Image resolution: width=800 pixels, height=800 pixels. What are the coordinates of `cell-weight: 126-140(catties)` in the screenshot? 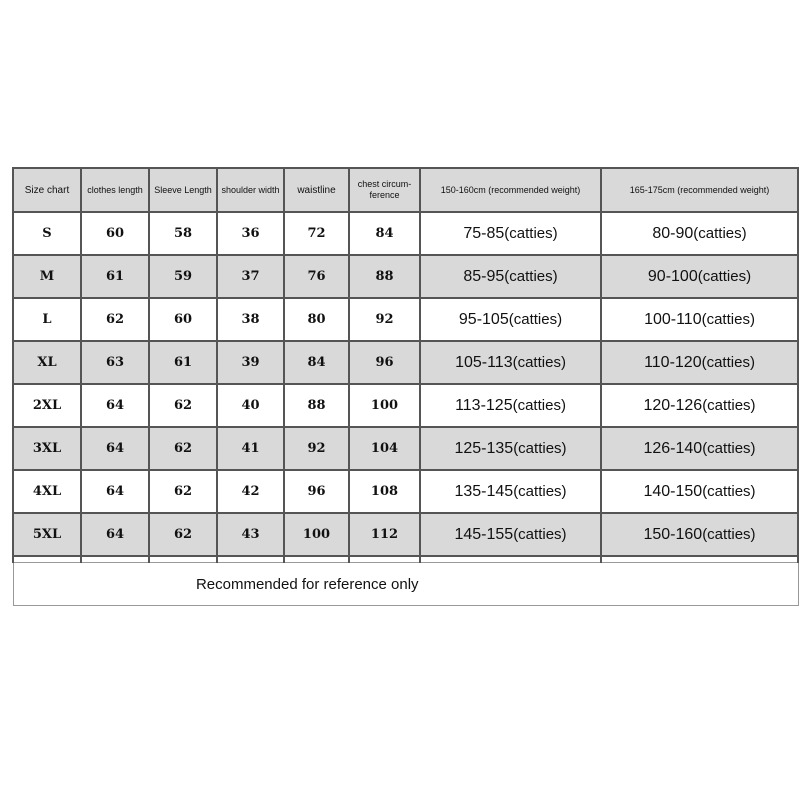 It's located at (699, 448).